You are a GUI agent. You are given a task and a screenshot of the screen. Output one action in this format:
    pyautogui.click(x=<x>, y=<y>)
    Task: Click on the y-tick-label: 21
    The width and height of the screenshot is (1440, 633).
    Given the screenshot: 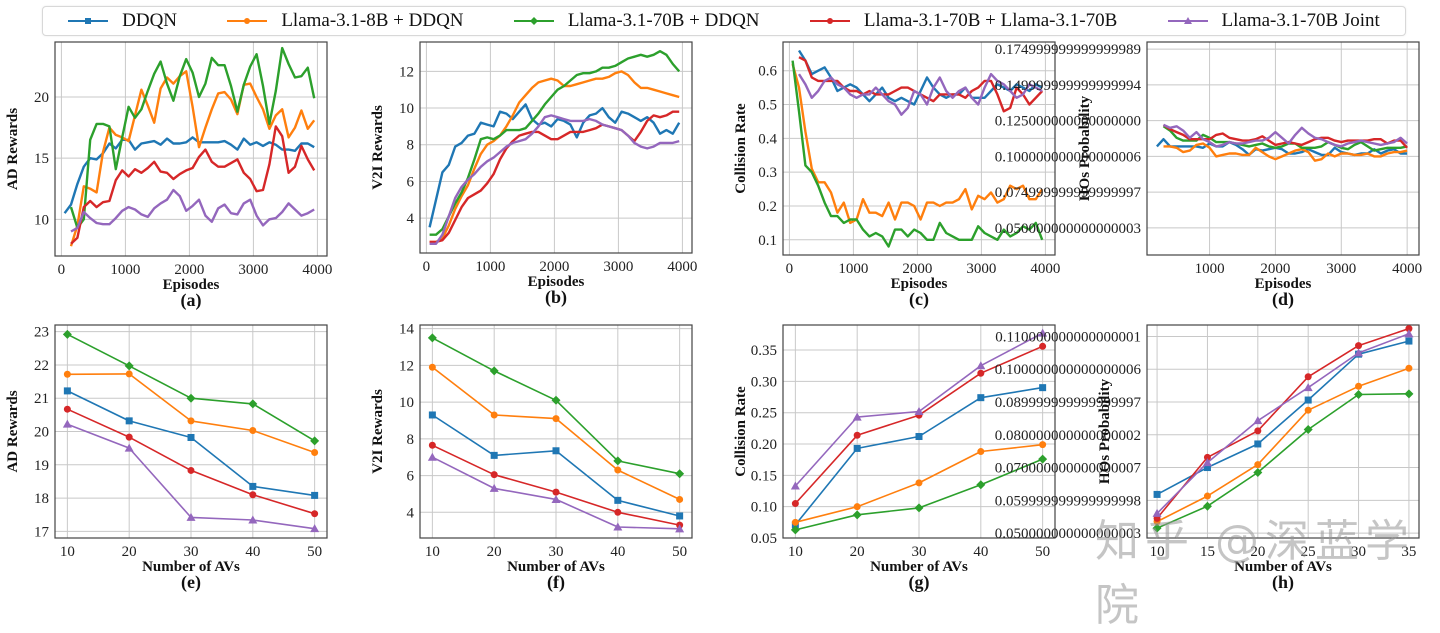 What is the action you would take?
    pyautogui.click(x=41, y=399)
    